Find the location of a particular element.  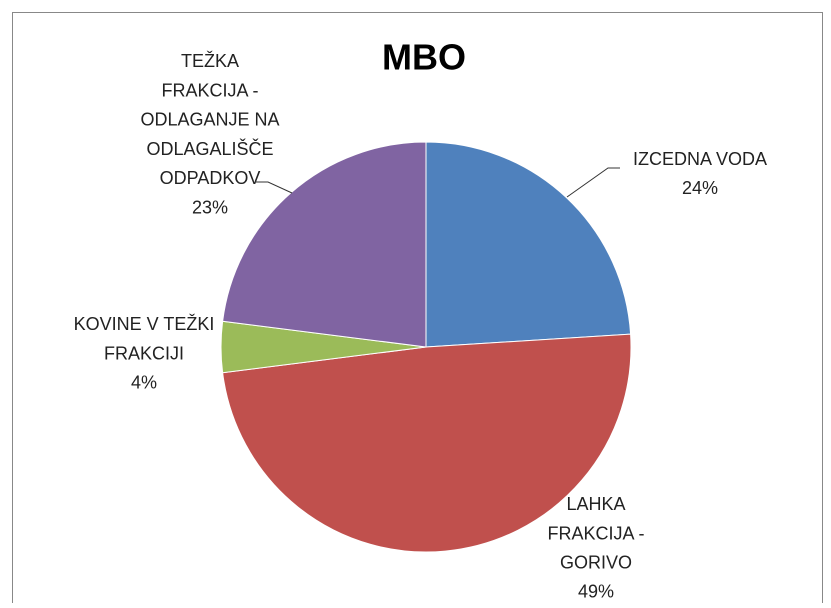

chart-title: MBO is located at coordinates (424, 57).